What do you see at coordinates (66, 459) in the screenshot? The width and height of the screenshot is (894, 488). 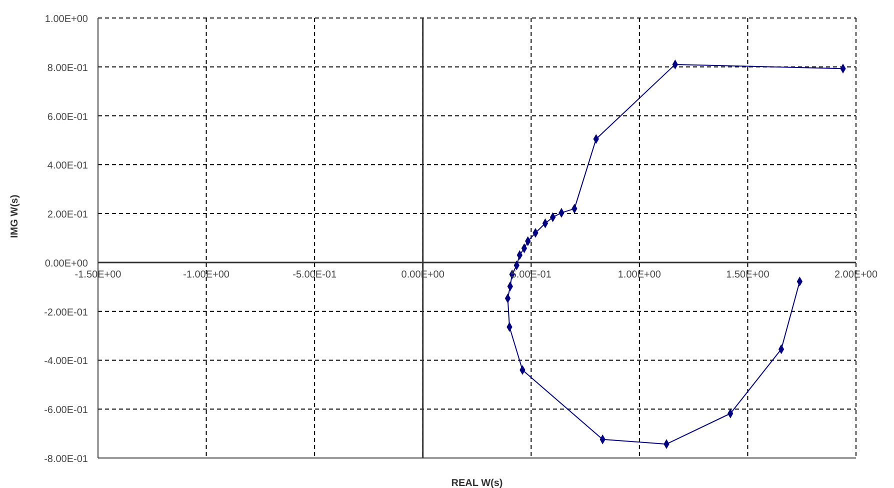 I see `y-tick-label: -8.00E-01` at bounding box center [66, 459].